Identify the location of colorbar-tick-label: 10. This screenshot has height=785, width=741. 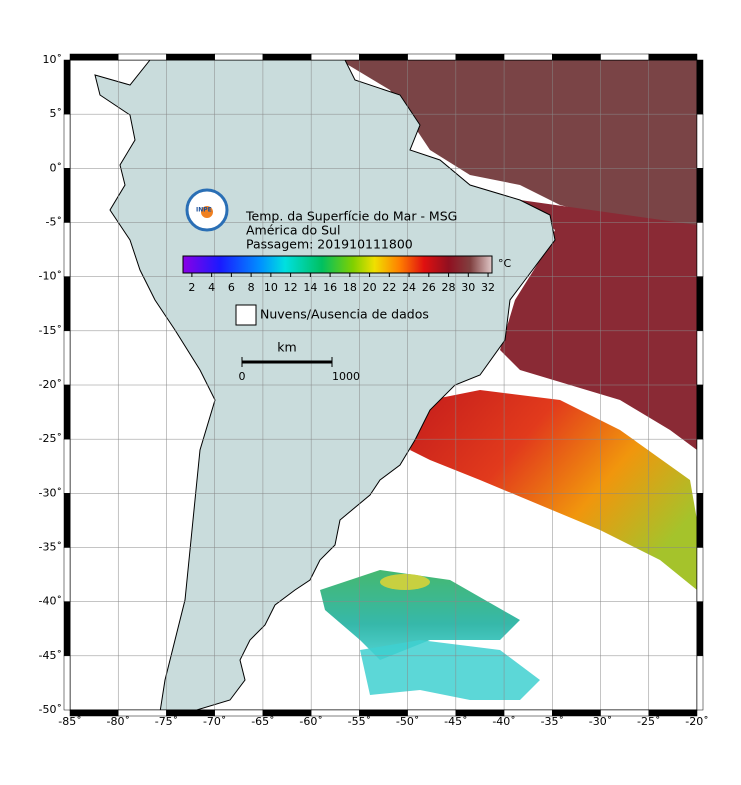
(271, 287).